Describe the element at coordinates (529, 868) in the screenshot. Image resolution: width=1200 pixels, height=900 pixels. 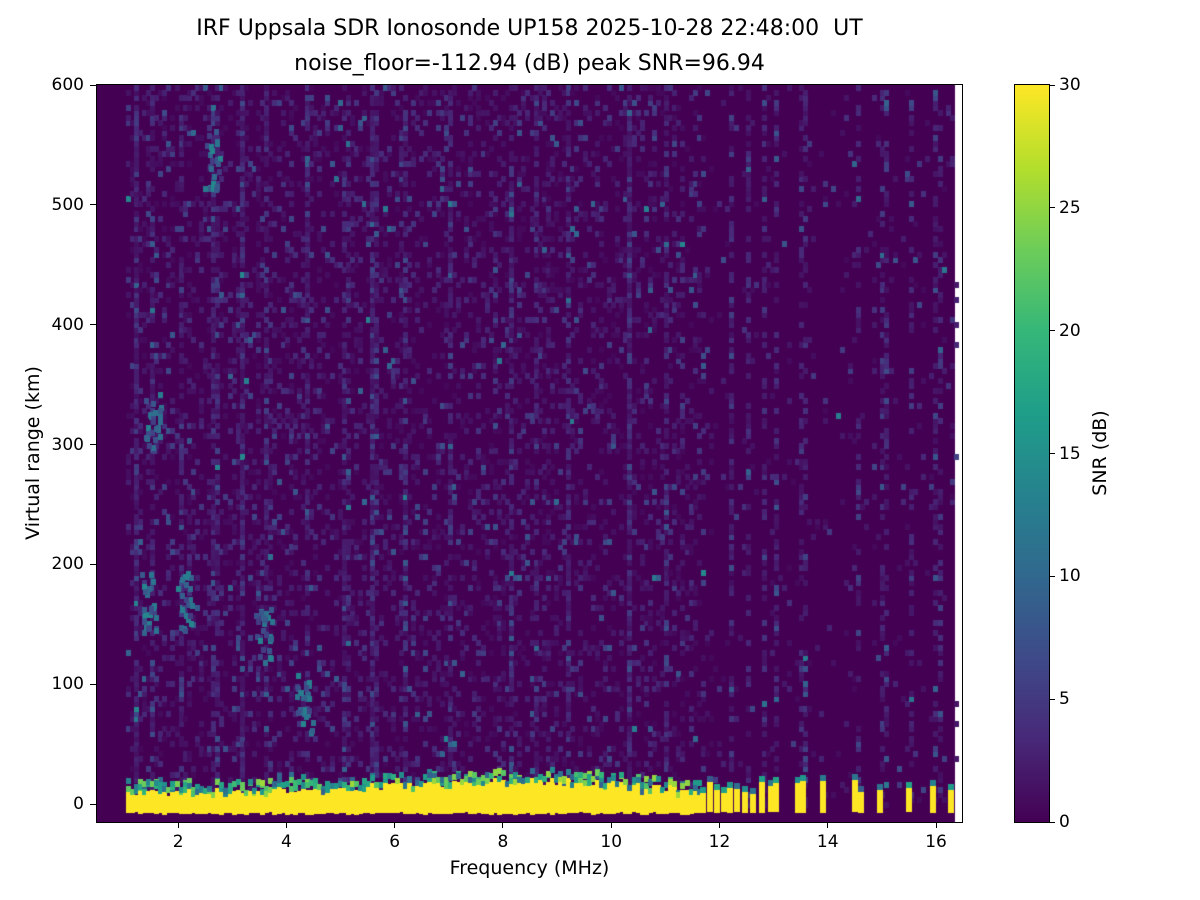
I see `x-axis-label: Frequency (MHz)` at that location.